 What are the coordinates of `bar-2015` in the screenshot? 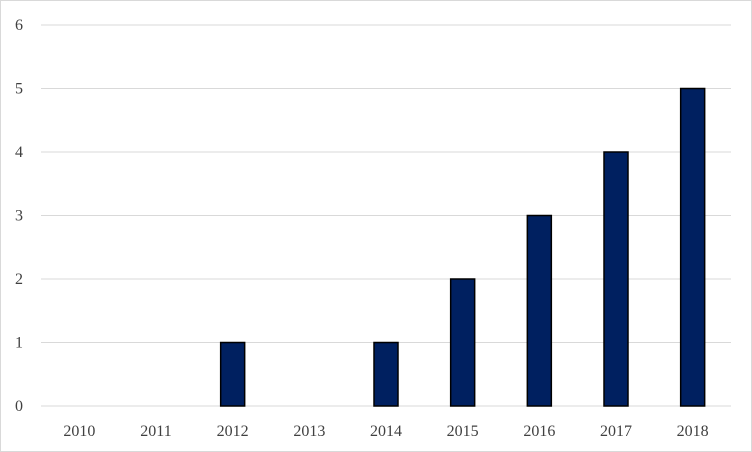 It's located at (462, 342).